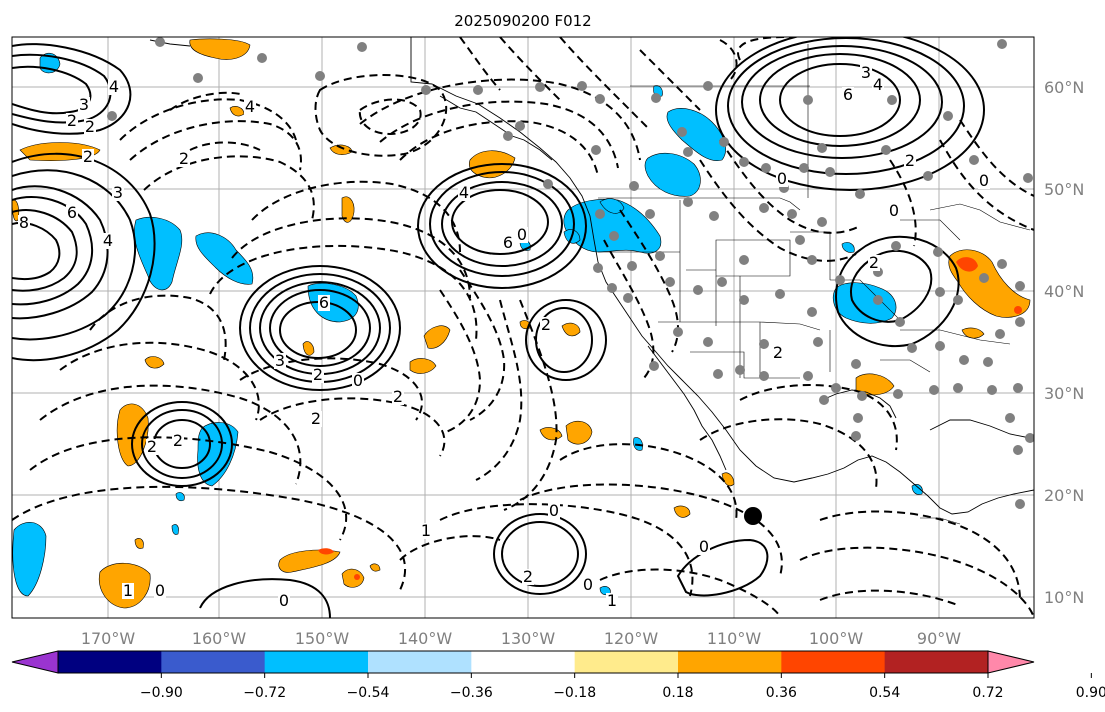 Image resolution: width=1105 pixels, height=712 pixels. Describe the element at coordinates (574, 693) in the screenshot. I see `colorbar-tick-label: −0.18` at that location.